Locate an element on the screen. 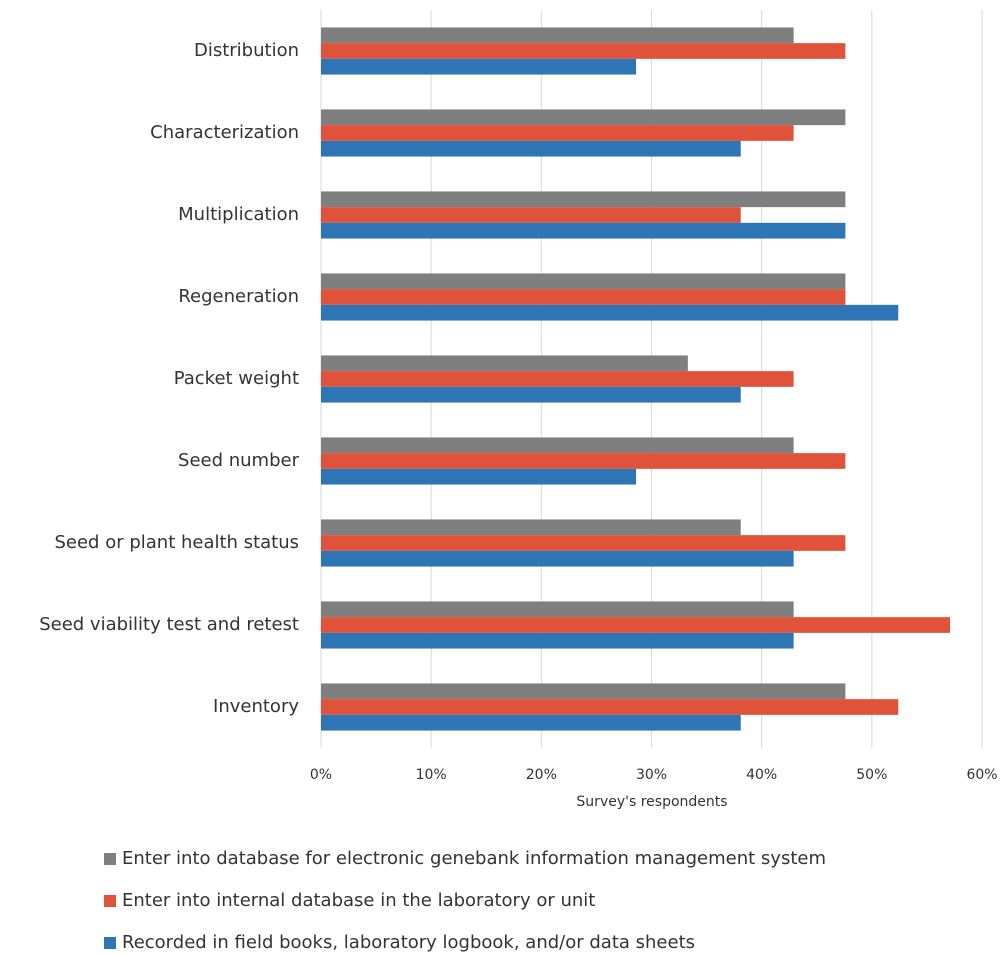 This screenshot has width=1006, height=954. x-tick-label: 60% is located at coordinates (981, 775).